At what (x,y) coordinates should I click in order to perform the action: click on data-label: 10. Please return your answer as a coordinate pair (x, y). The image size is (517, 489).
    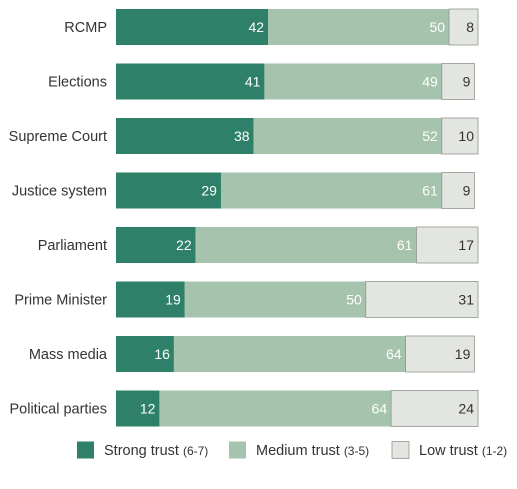
    Looking at the image, I should click on (466, 136).